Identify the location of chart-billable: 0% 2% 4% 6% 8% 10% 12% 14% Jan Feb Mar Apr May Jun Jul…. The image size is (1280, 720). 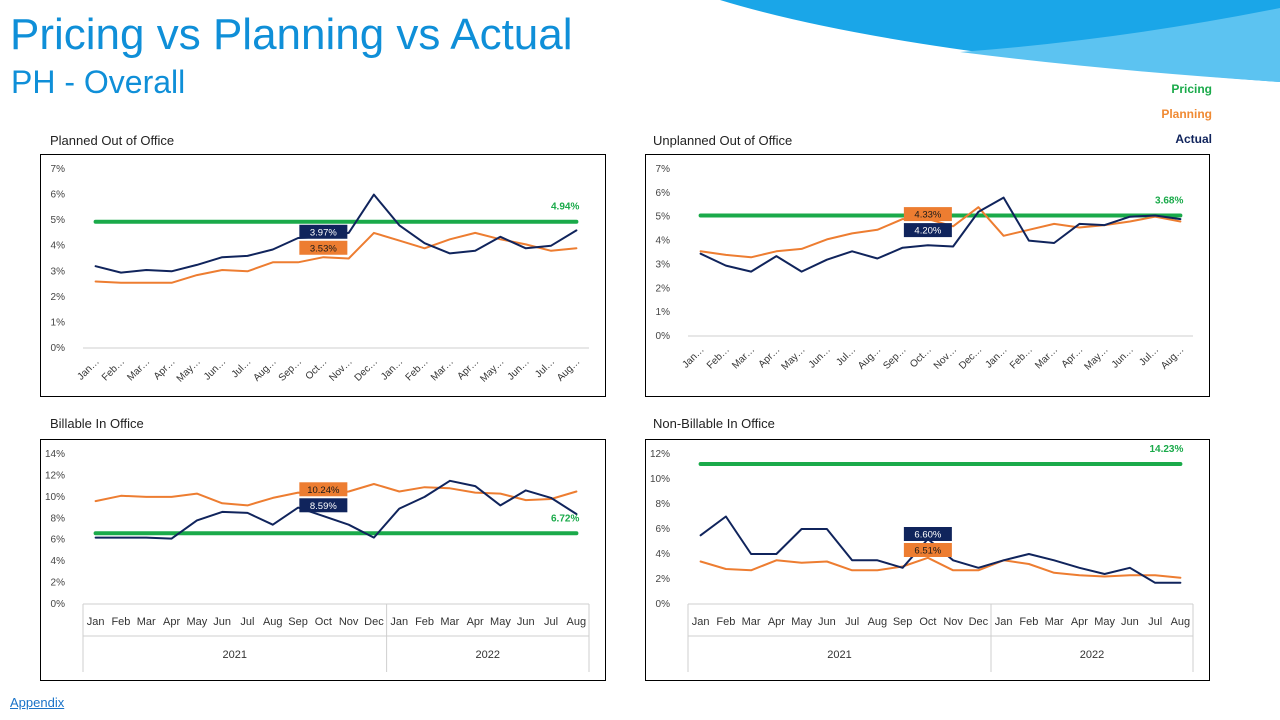
(323, 560).